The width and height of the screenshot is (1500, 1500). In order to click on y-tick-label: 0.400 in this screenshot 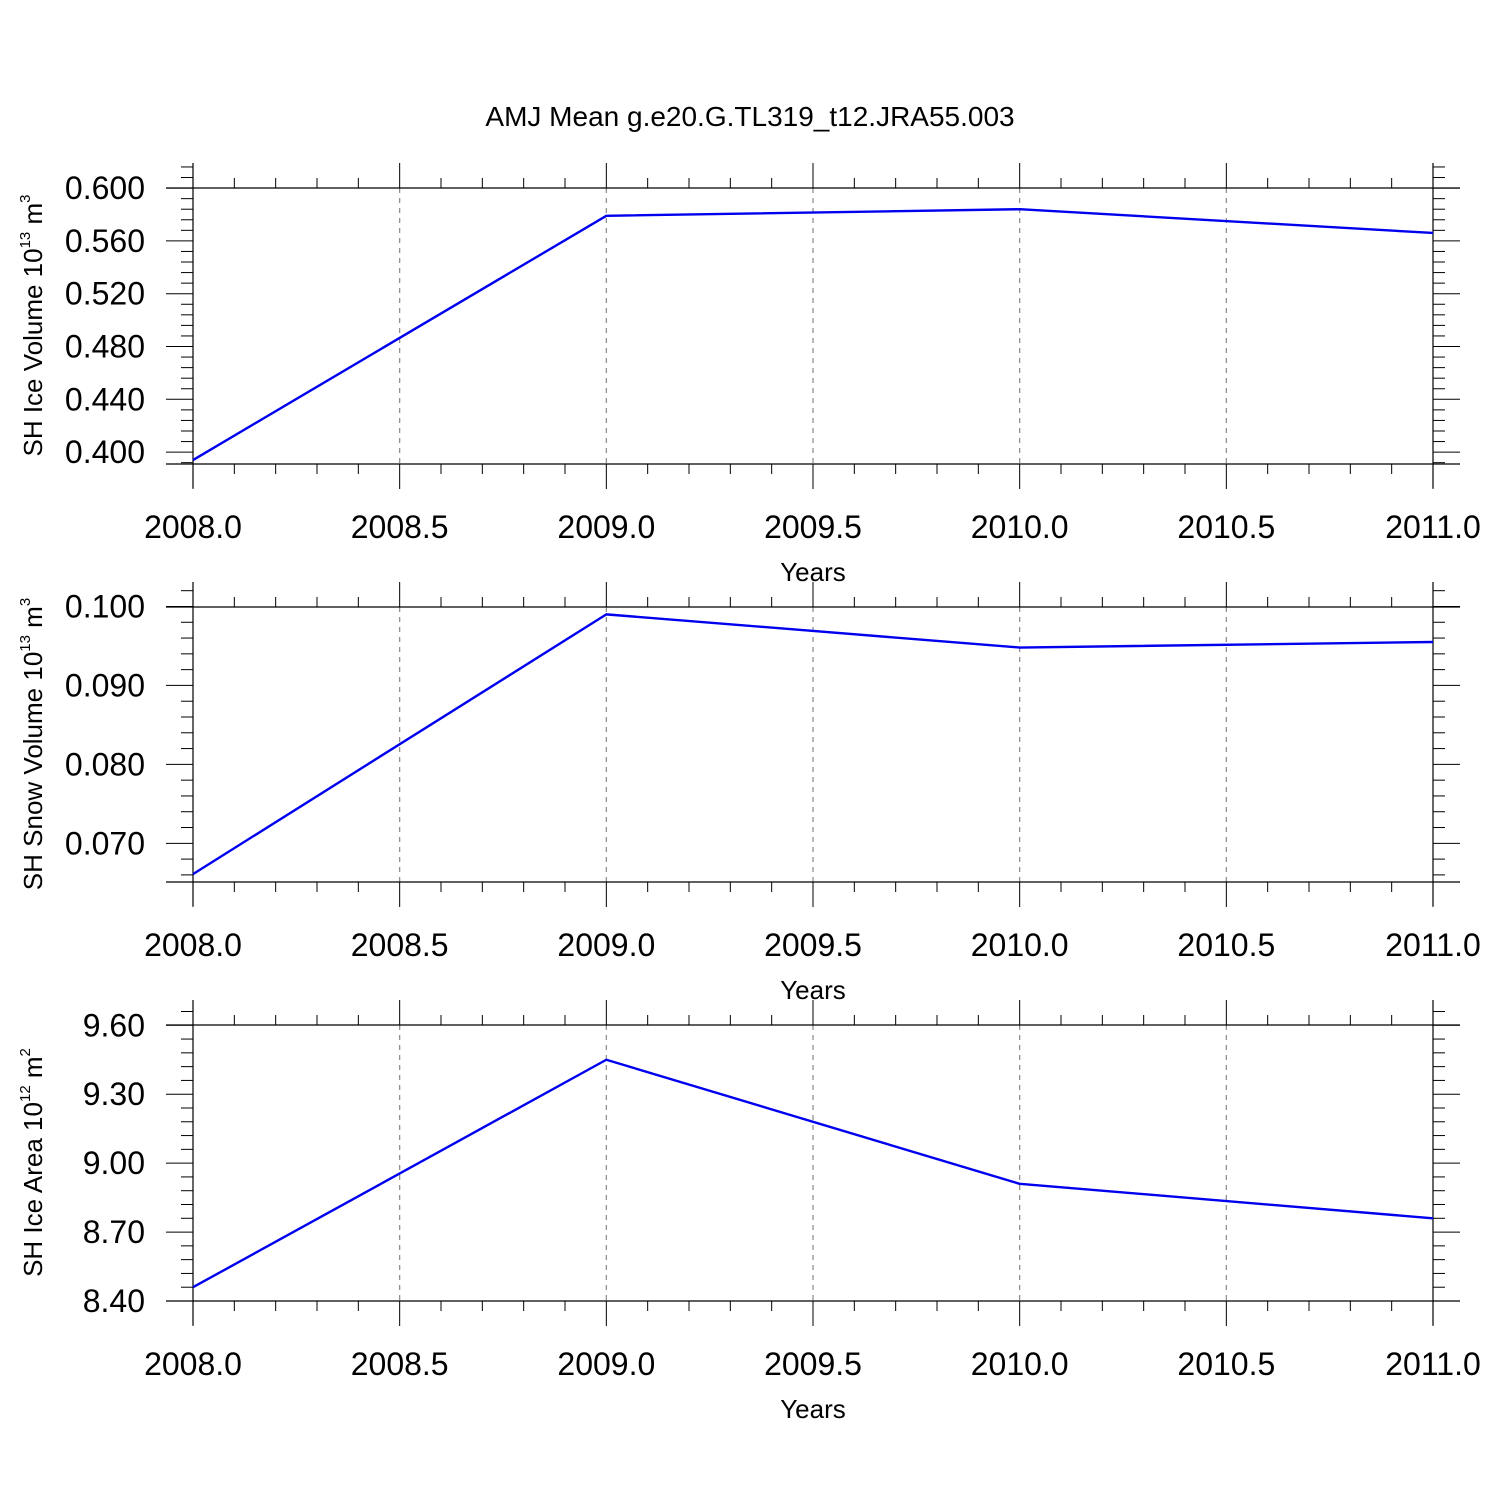, I will do `click(105, 452)`.